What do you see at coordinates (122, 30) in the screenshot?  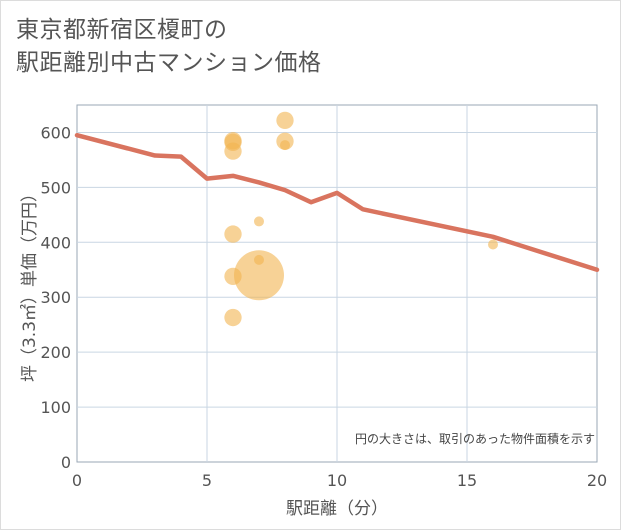 I see `chart-title-line1: 東京都新宿区榎町の` at bounding box center [122, 30].